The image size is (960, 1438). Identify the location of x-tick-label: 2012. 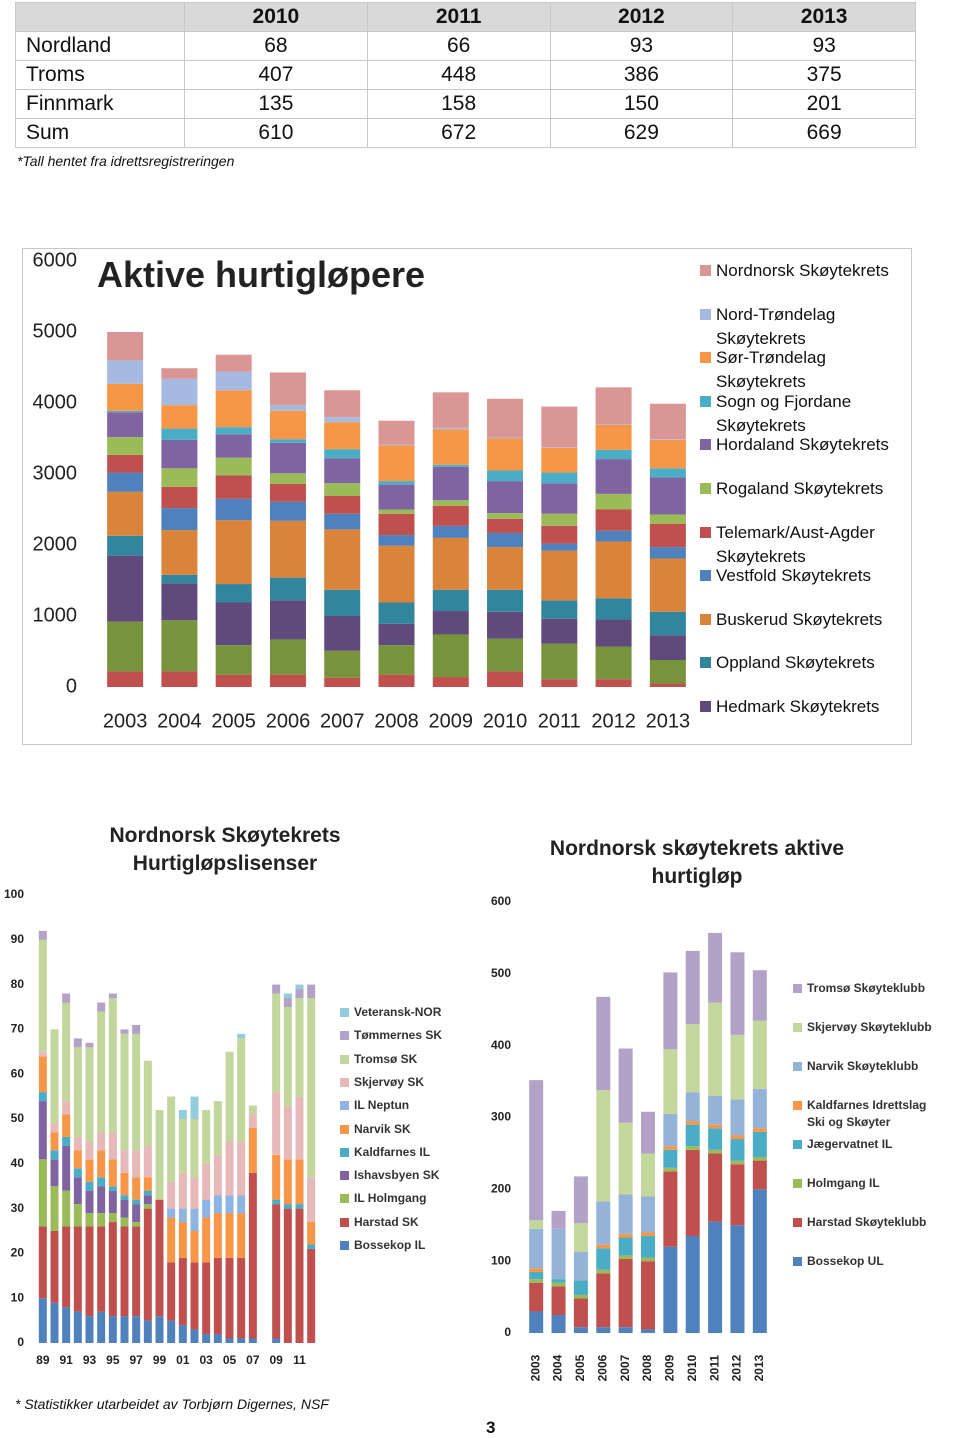
(613, 721).